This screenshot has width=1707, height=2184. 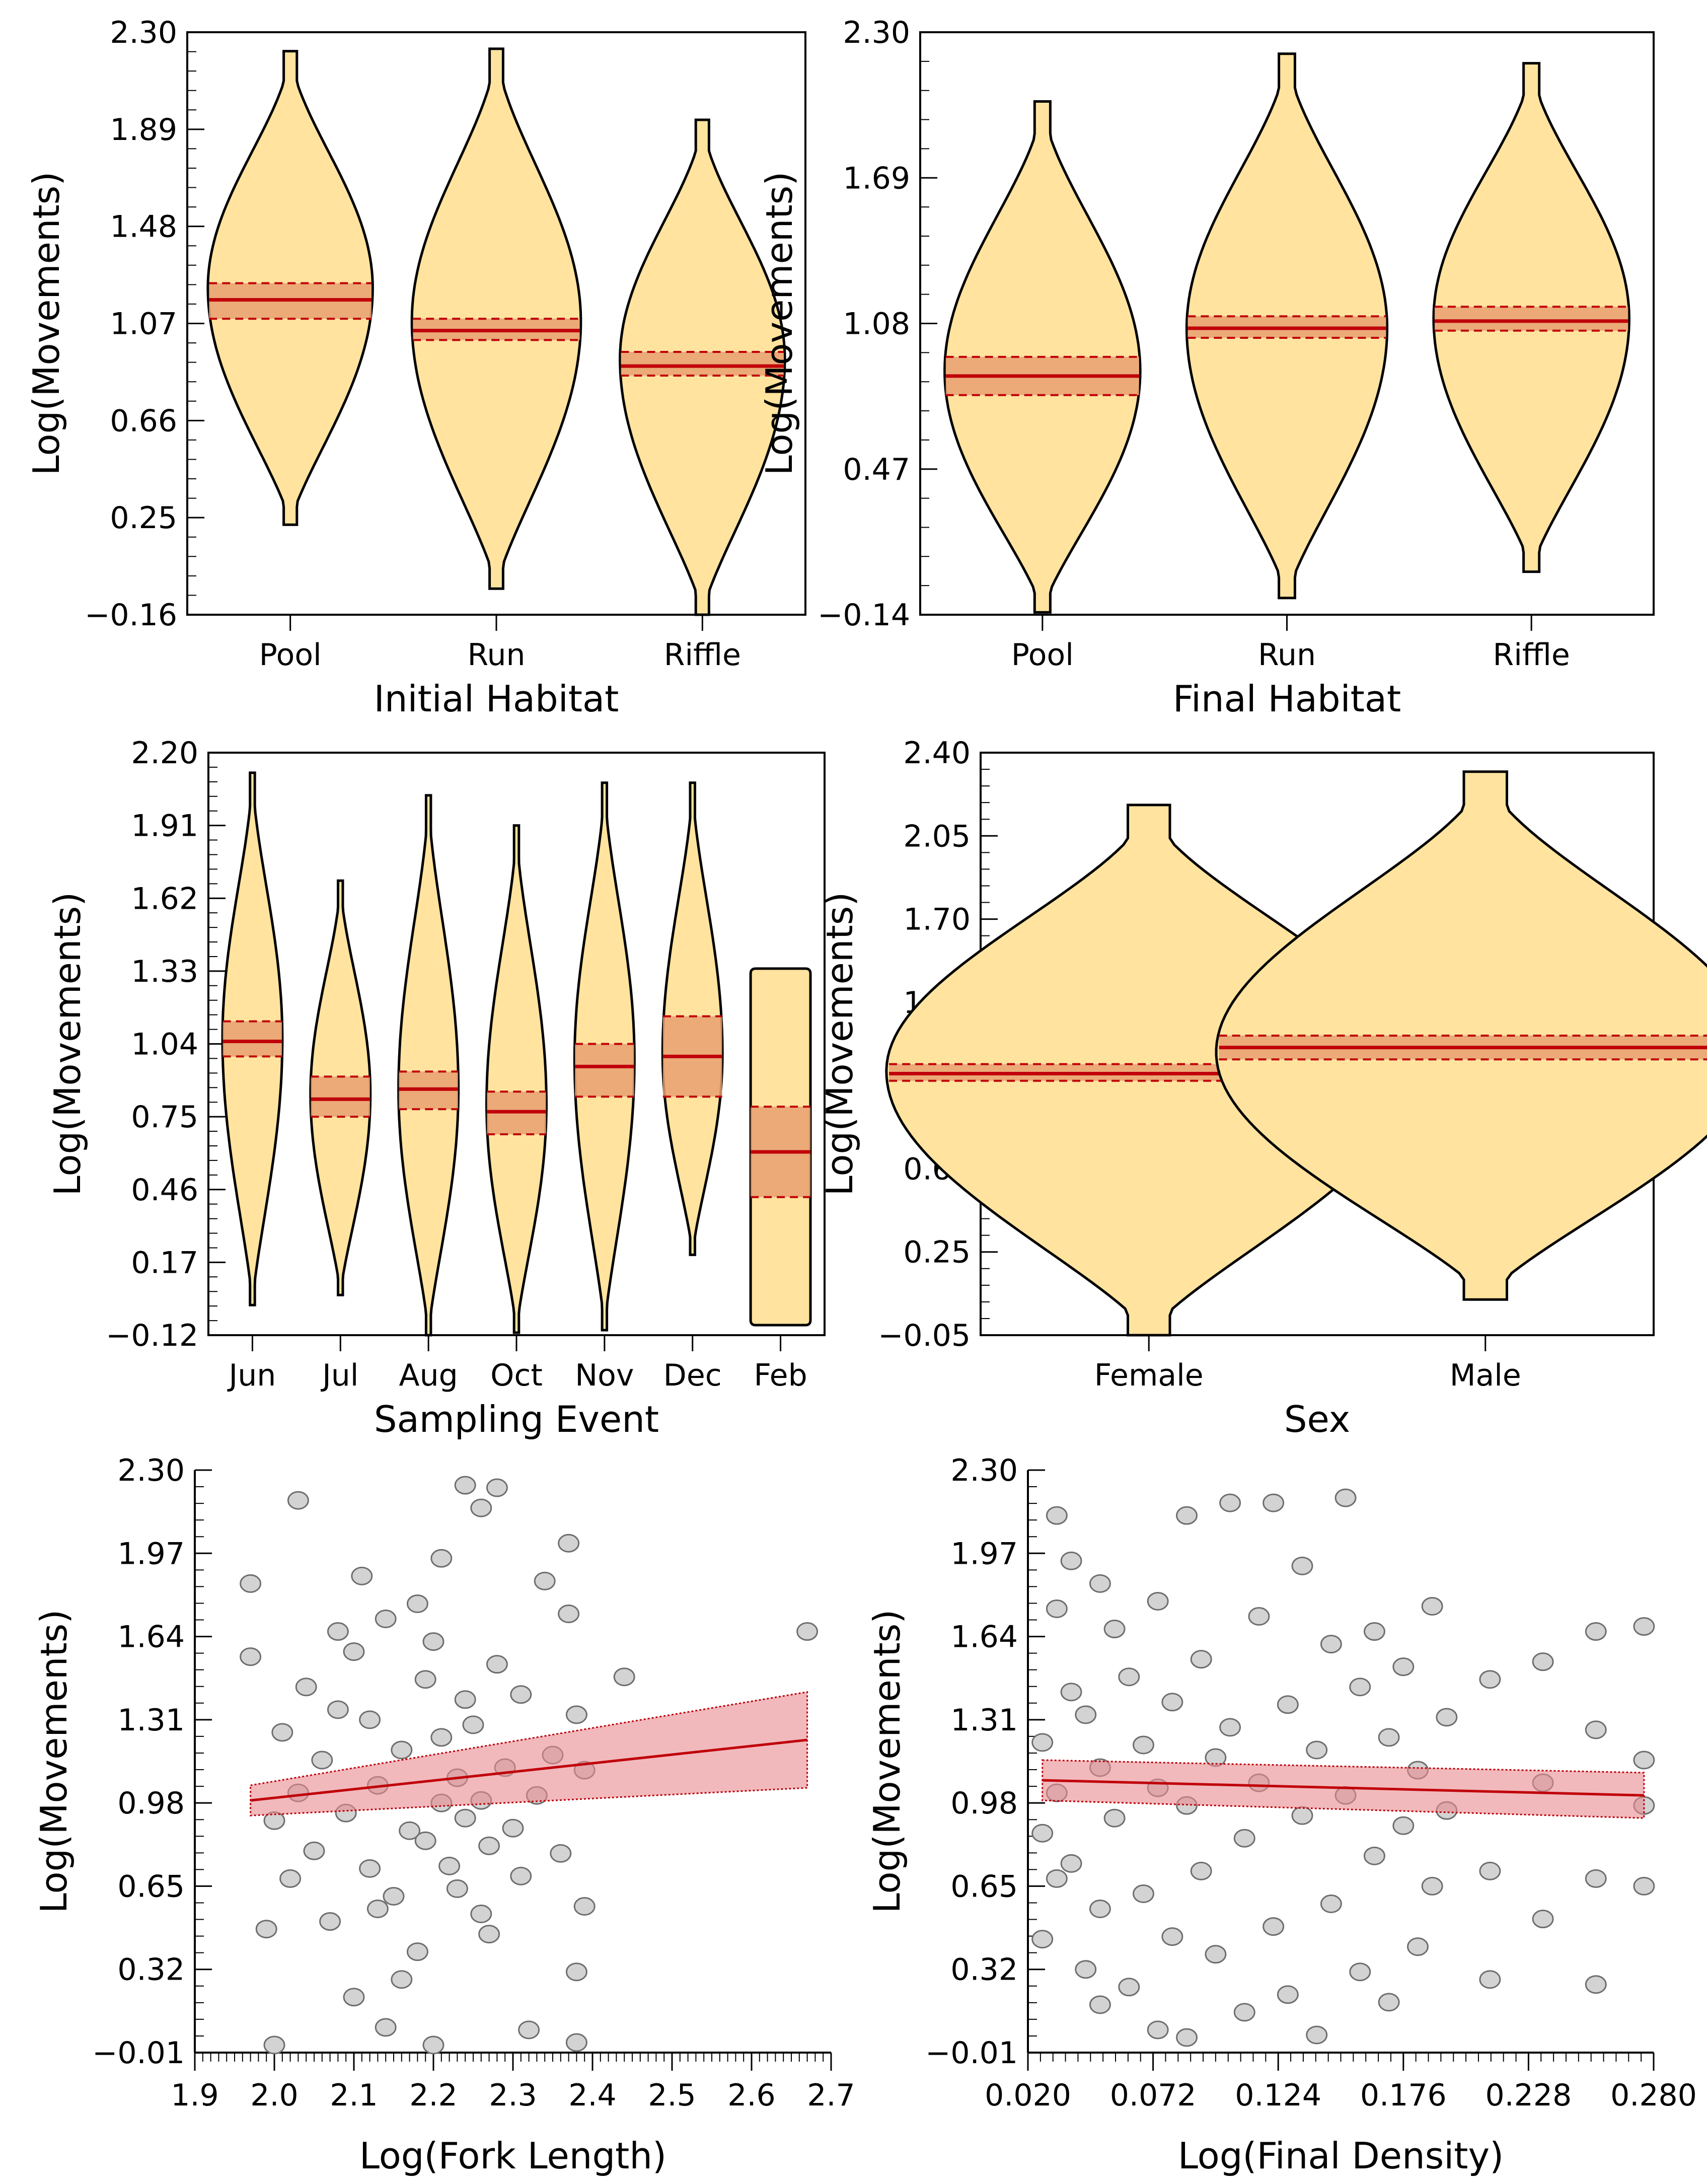 What do you see at coordinates (781, 1147) in the screenshot?
I see `violin-feb` at bounding box center [781, 1147].